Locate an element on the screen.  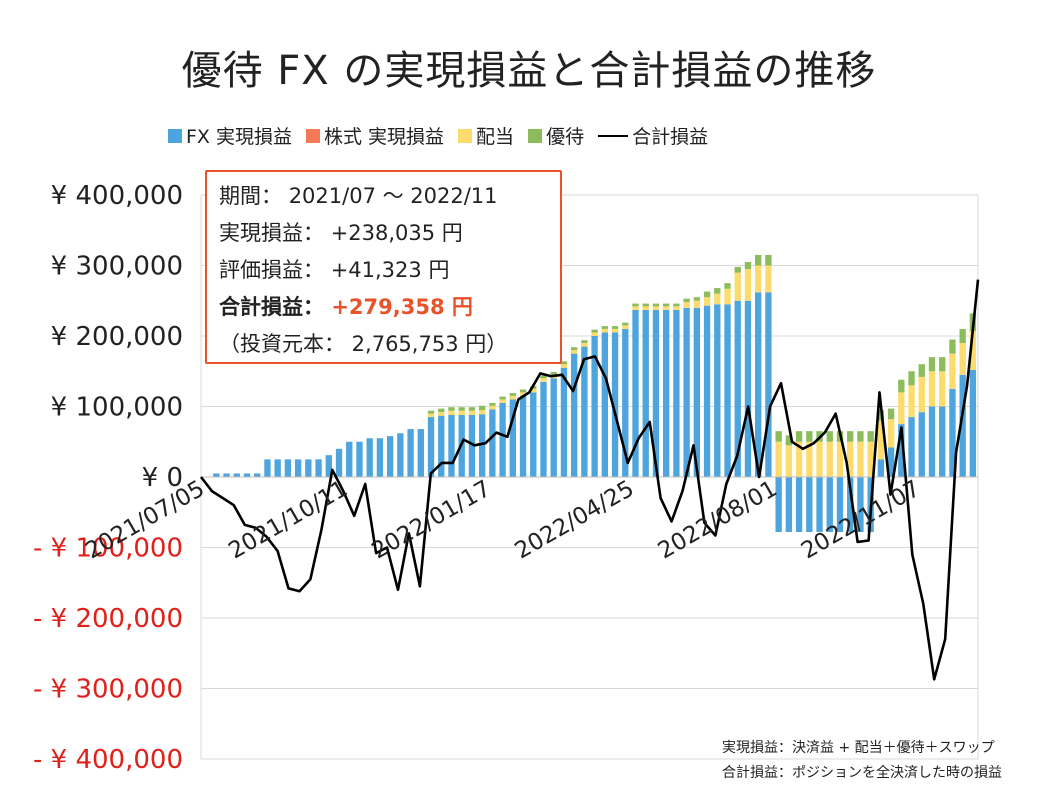
y-tick-label: - ¥ 400,000 is located at coordinates (108, 760).